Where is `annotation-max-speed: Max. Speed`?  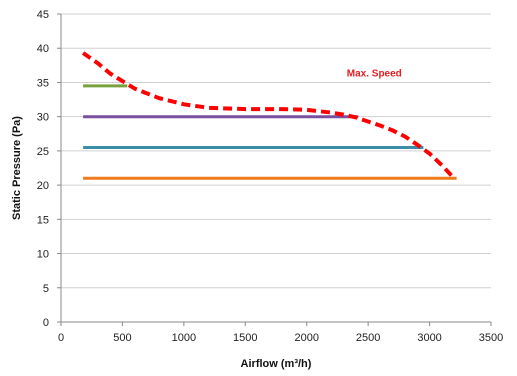 annotation-max-speed: Max. Speed is located at coordinates (374, 74).